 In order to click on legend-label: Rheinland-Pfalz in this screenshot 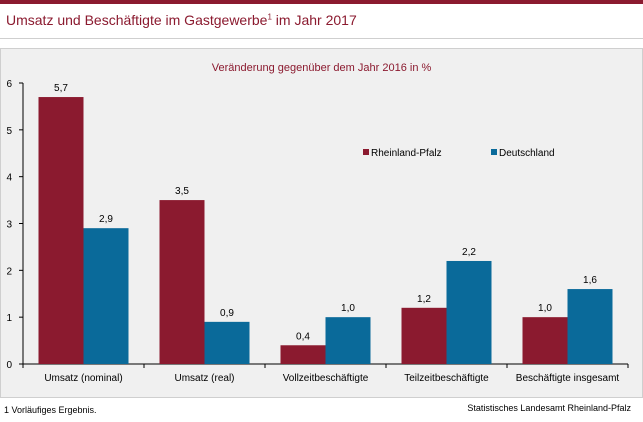, I will do `click(406, 153)`.